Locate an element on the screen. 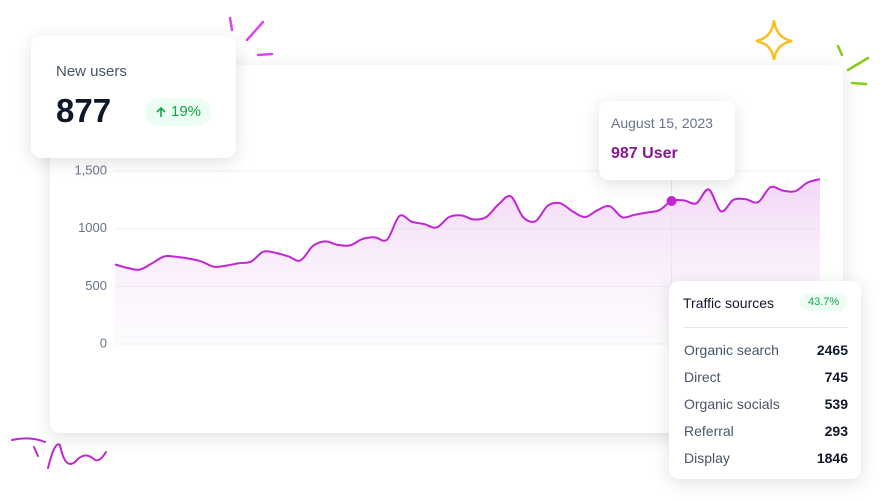 Image resolution: width=894 pixels, height=501 pixels. source-name: Display is located at coordinates (707, 458).